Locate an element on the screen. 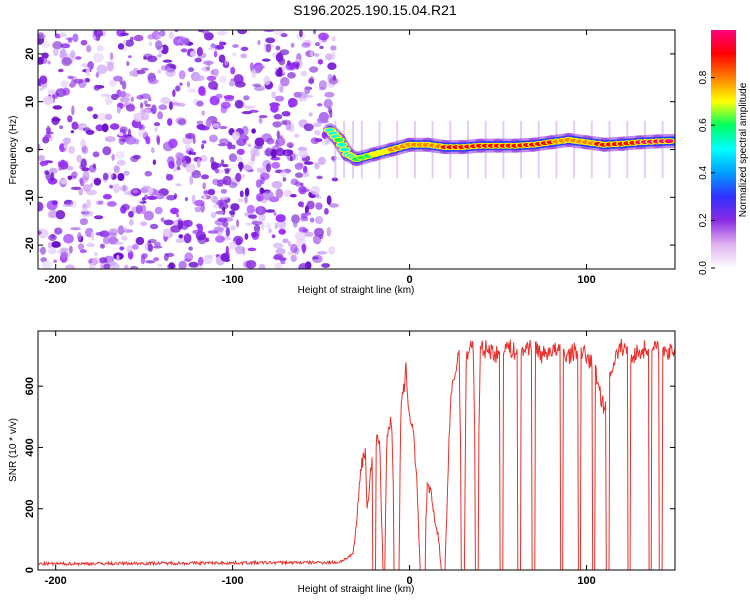 The width and height of the screenshot is (750, 600). track-peak is located at coordinates (339, 139).